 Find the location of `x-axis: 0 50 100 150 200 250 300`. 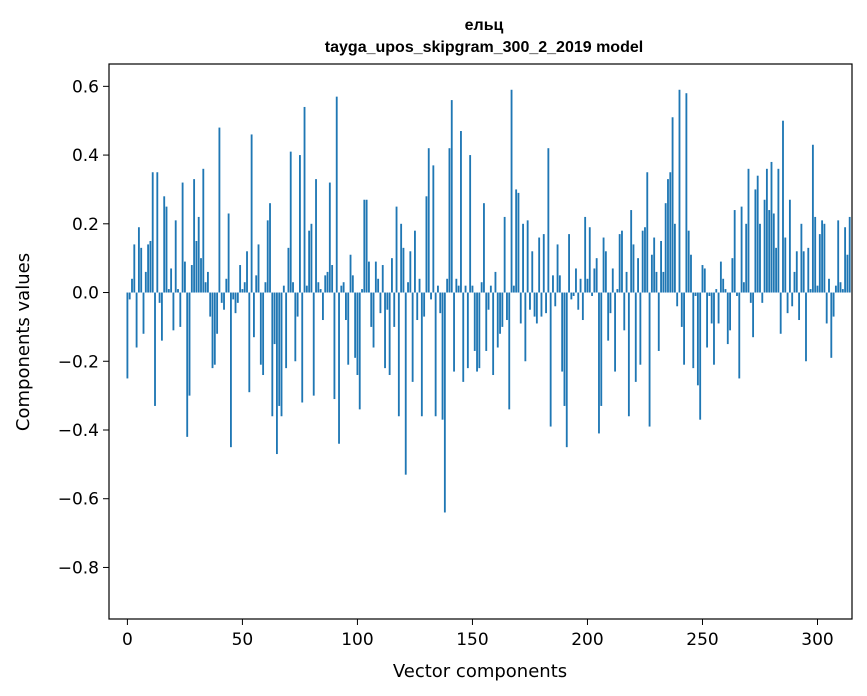

x-axis: 0 50 100 150 200 250 300 is located at coordinates (478, 634).